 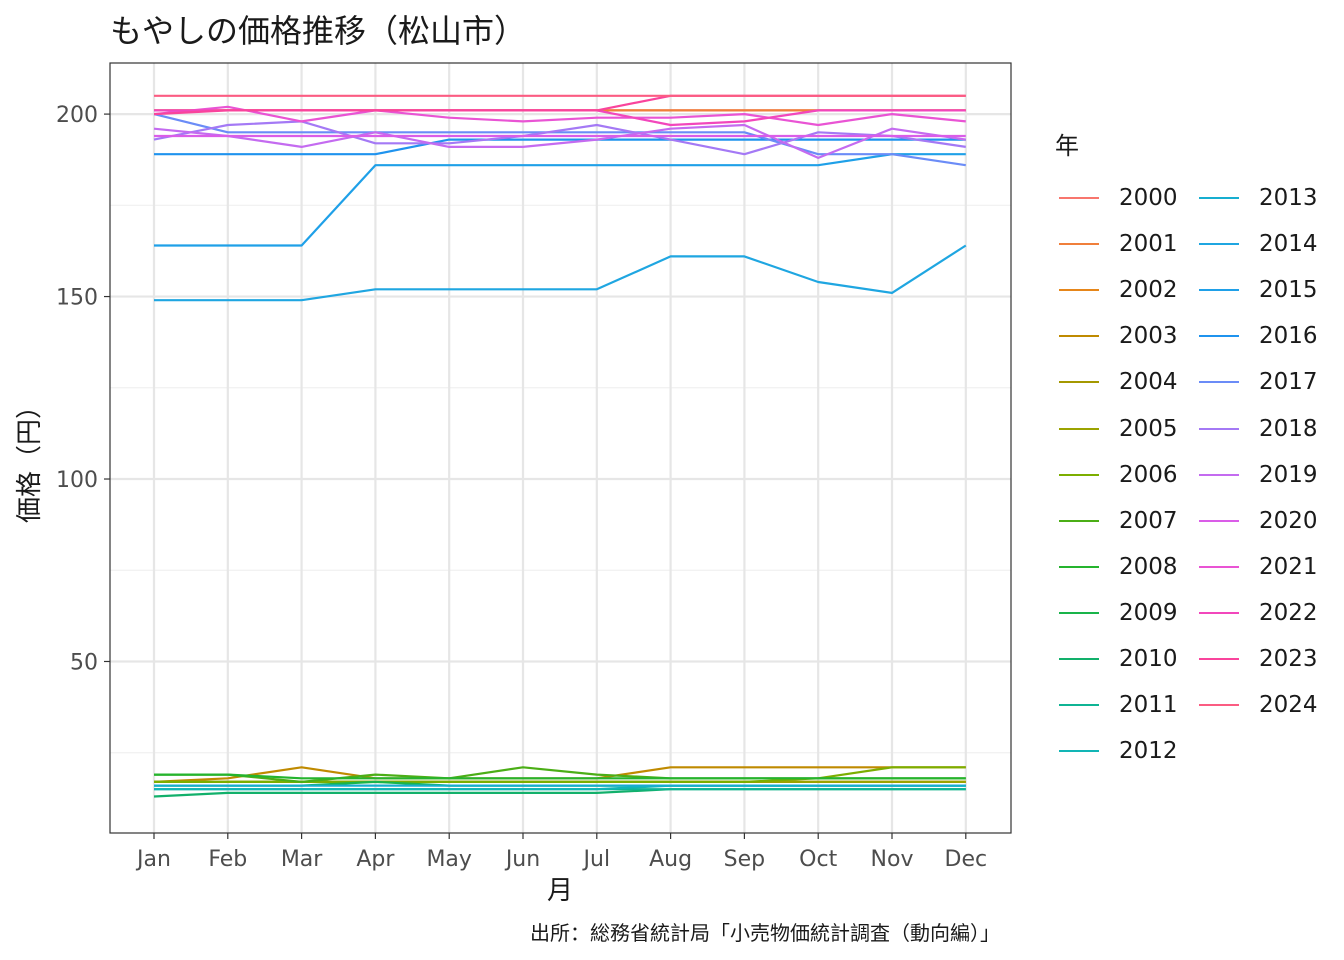 I want to click on legend-item-2001: 2001, so click(x=1125, y=244).